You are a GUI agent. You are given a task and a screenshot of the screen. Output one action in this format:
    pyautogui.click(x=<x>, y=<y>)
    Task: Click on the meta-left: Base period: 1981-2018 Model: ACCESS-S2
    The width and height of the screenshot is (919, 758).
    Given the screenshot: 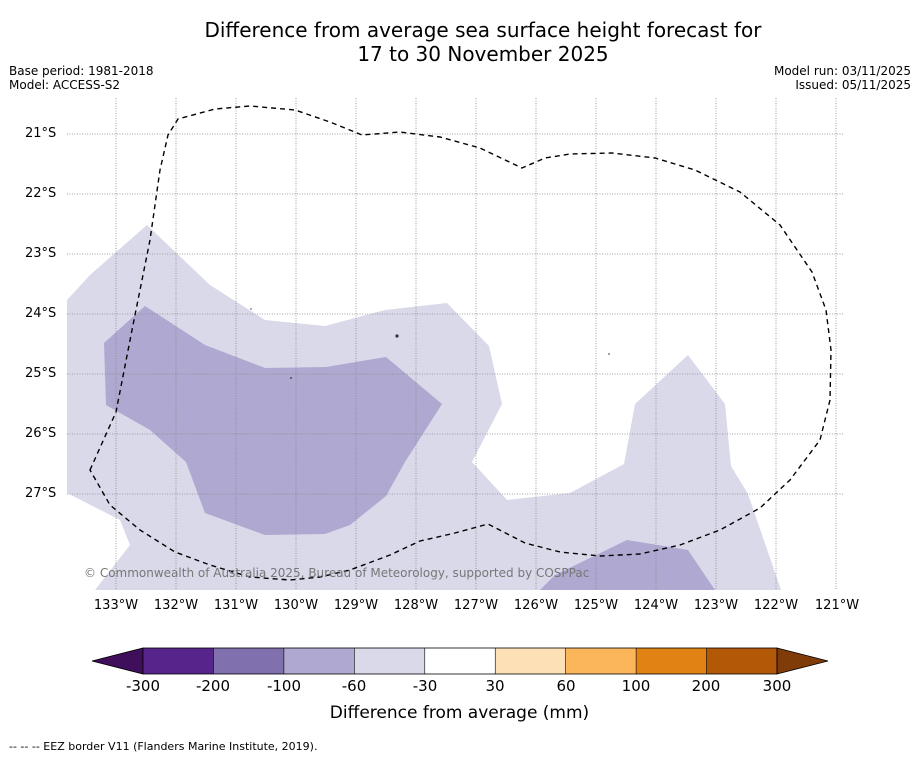 What is the action you would take?
    pyautogui.click(x=81, y=78)
    